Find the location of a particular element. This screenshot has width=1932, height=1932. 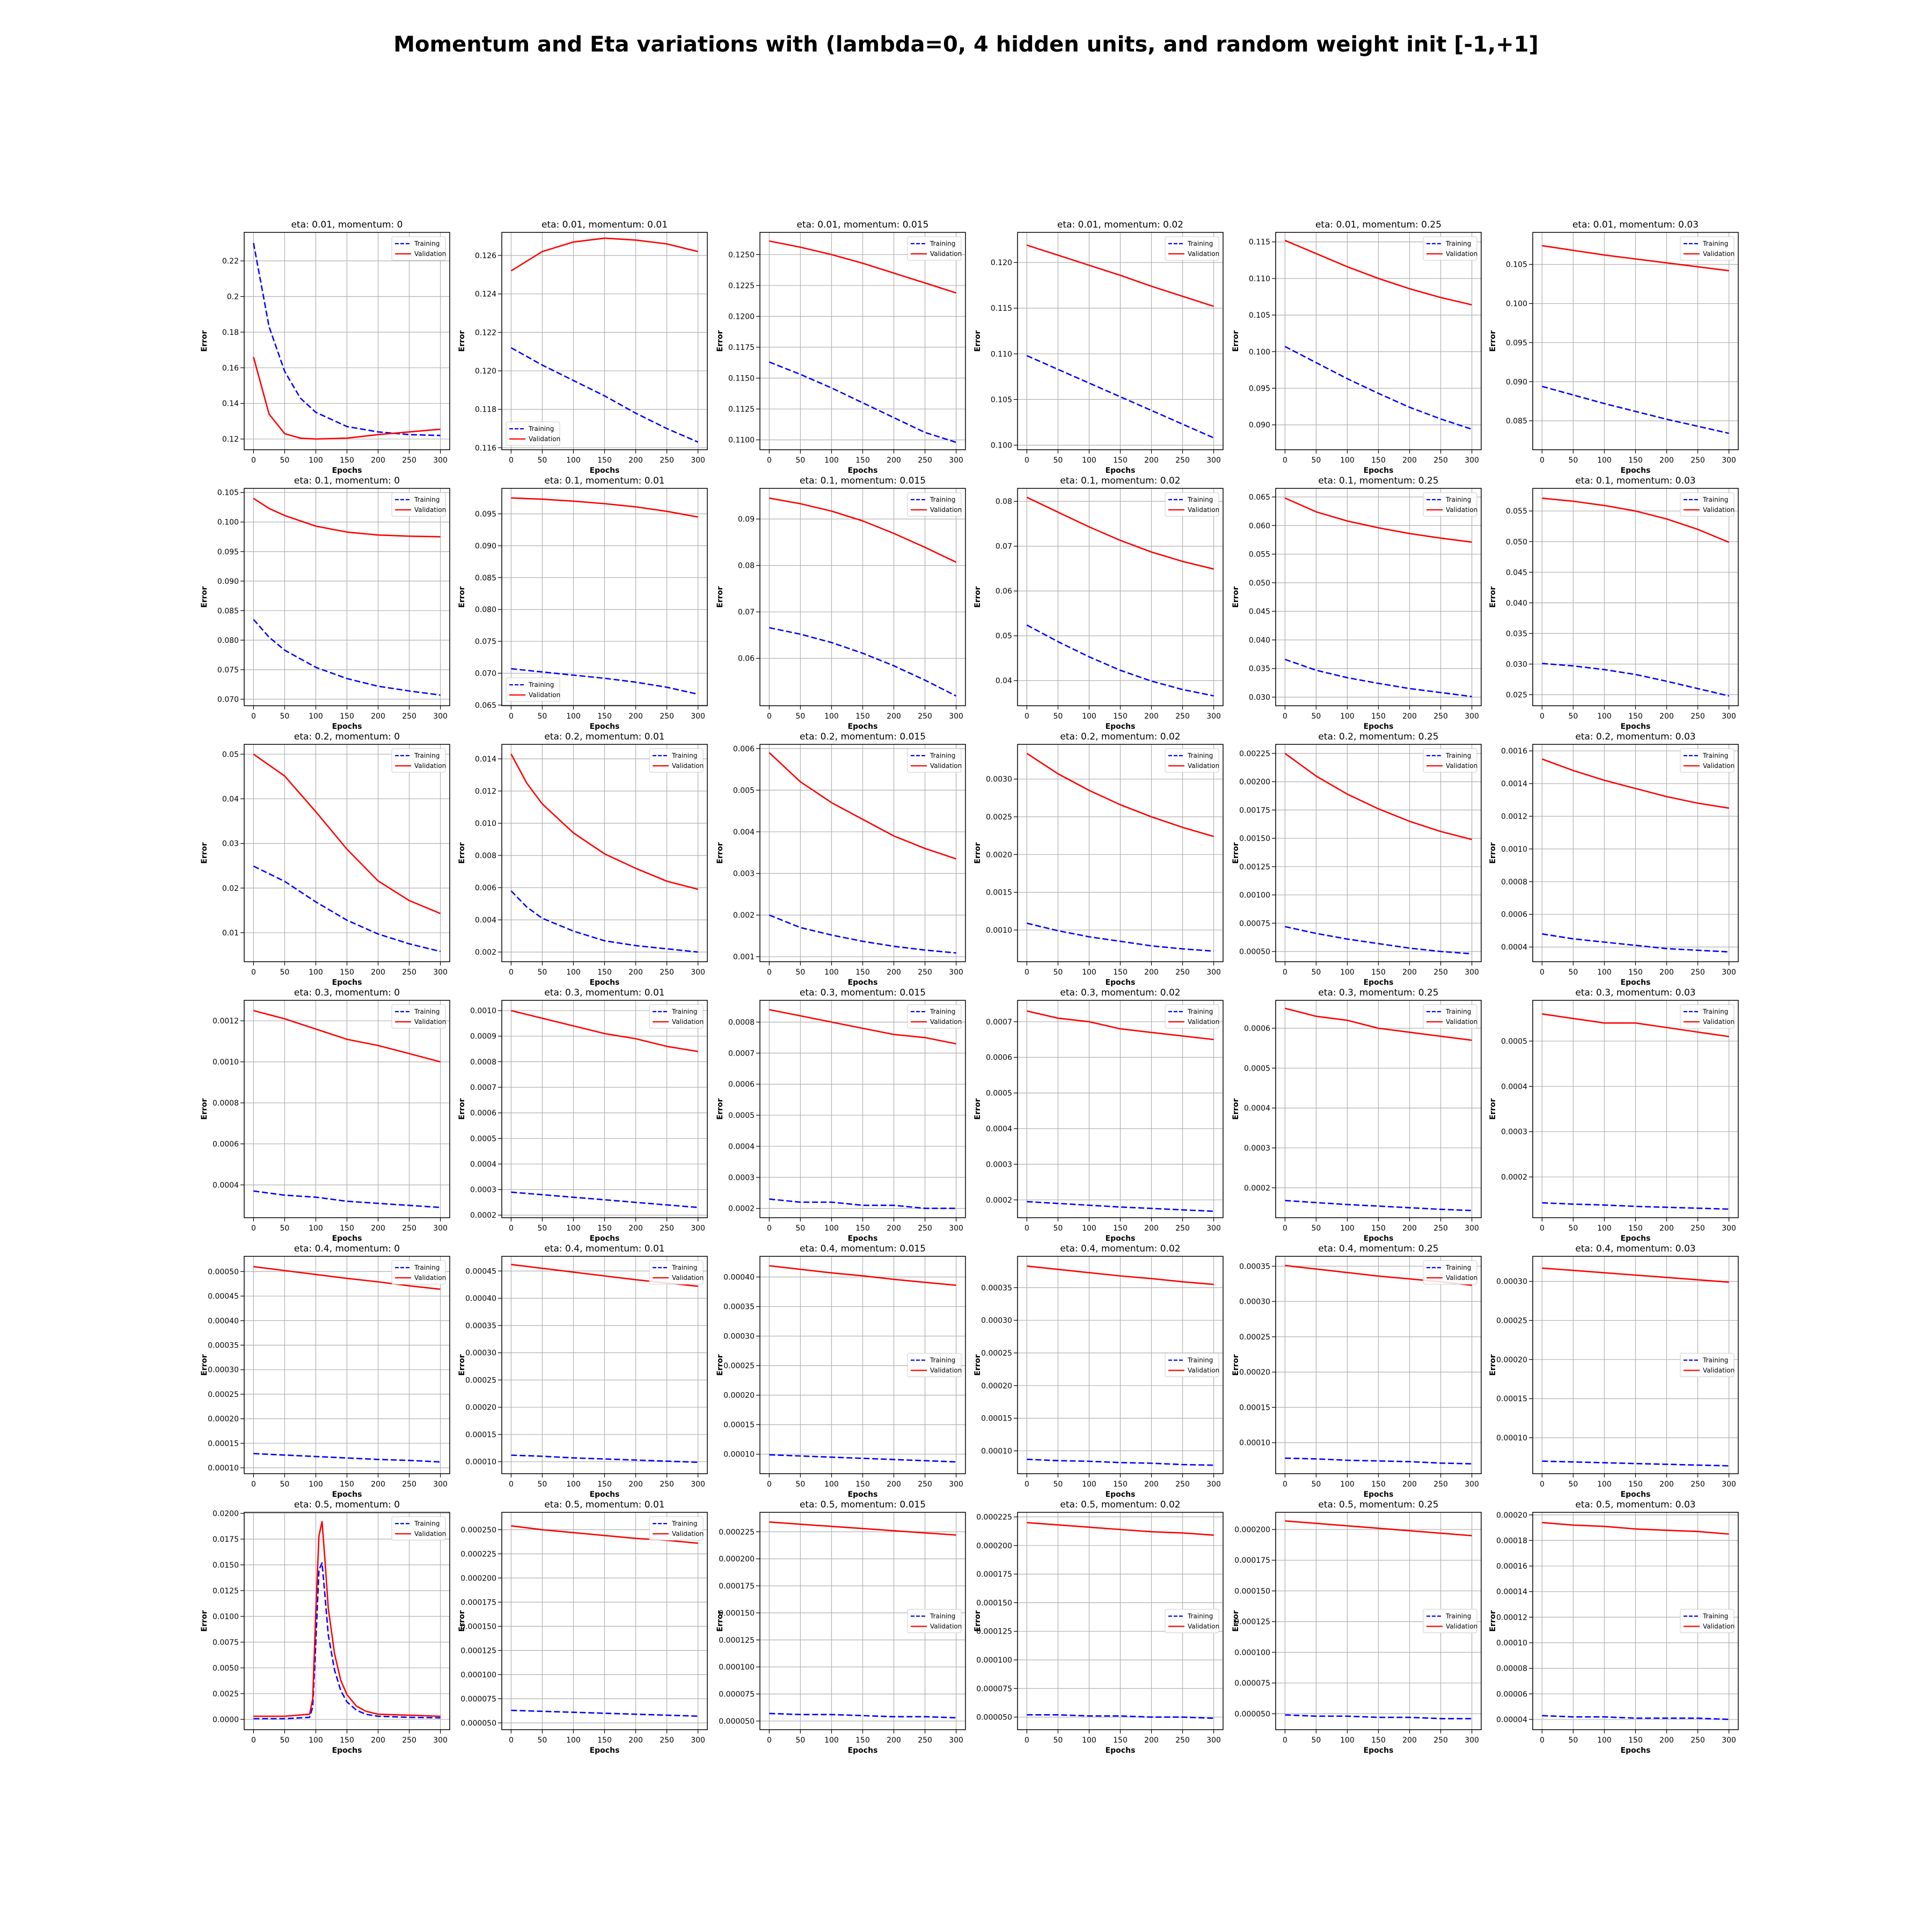

y-tick-label: 0.00025 is located at coordinates (996, 1353).